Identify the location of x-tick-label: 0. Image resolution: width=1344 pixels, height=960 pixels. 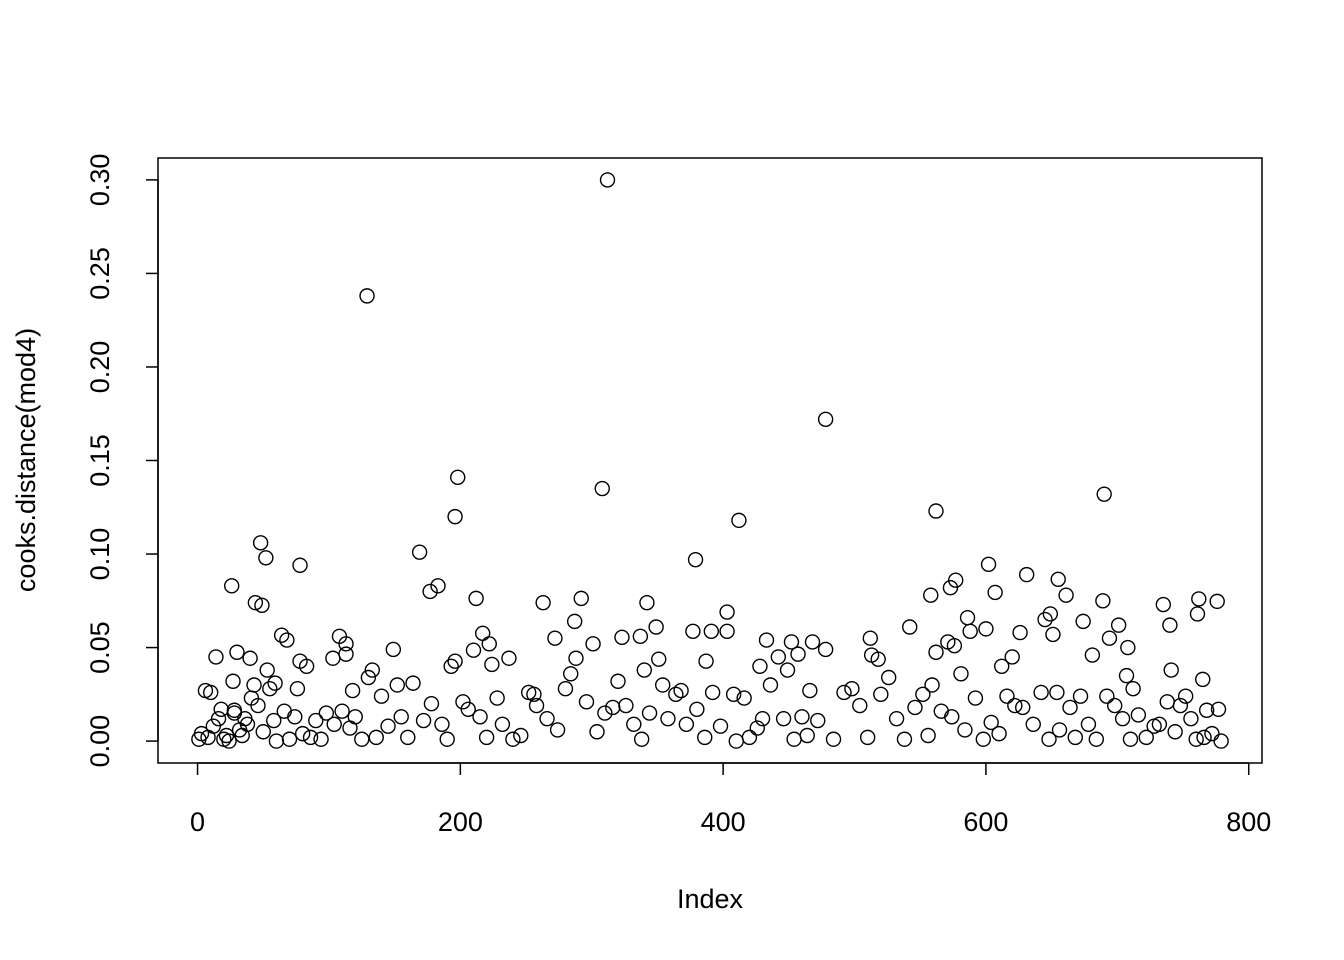
(197, 822).